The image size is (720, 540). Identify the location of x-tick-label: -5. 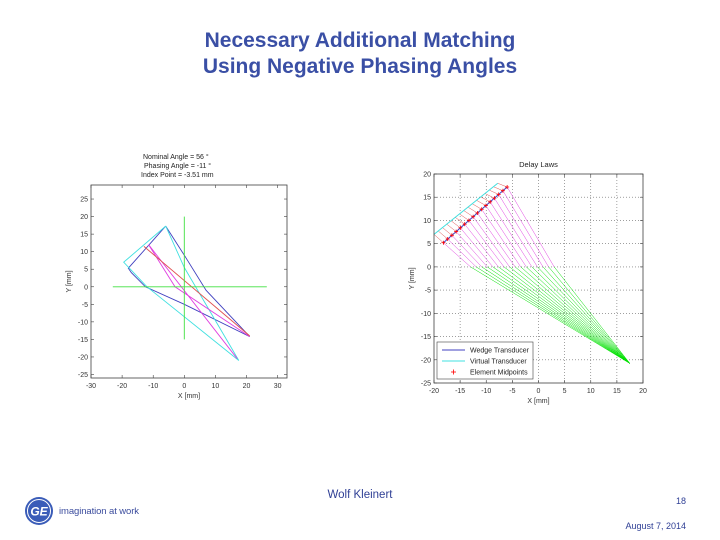
(512, 391).